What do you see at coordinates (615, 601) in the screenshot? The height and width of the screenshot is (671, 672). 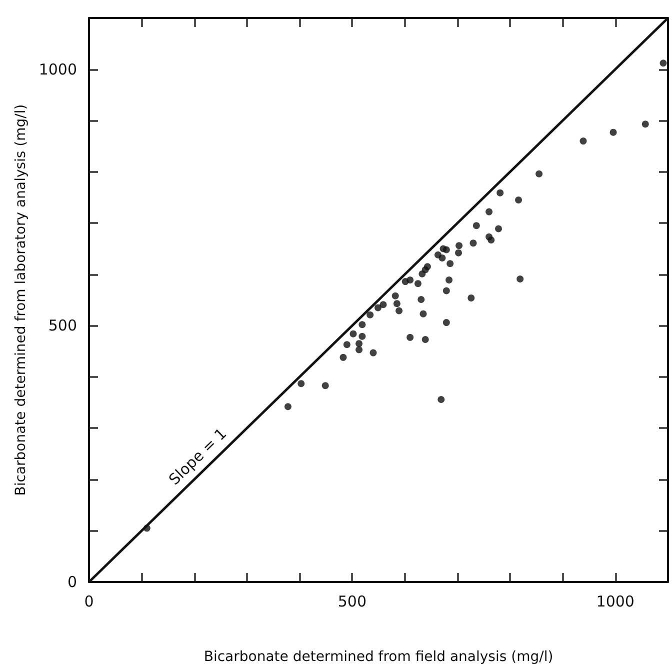 I see `x-tick-label: 1000` at bounding box center [615, 601].